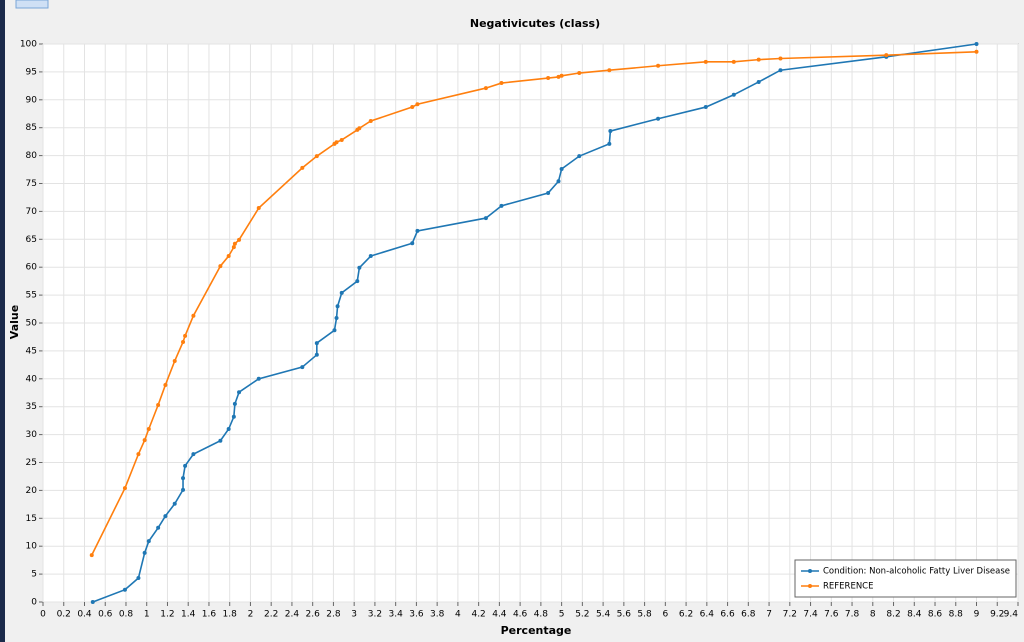 This screenshot has width=1024, height=642. What do you see at coordinates (478, 615) in the screenshot?
I see `x-tick-label: 4.2` at bounding box center [478, 615].